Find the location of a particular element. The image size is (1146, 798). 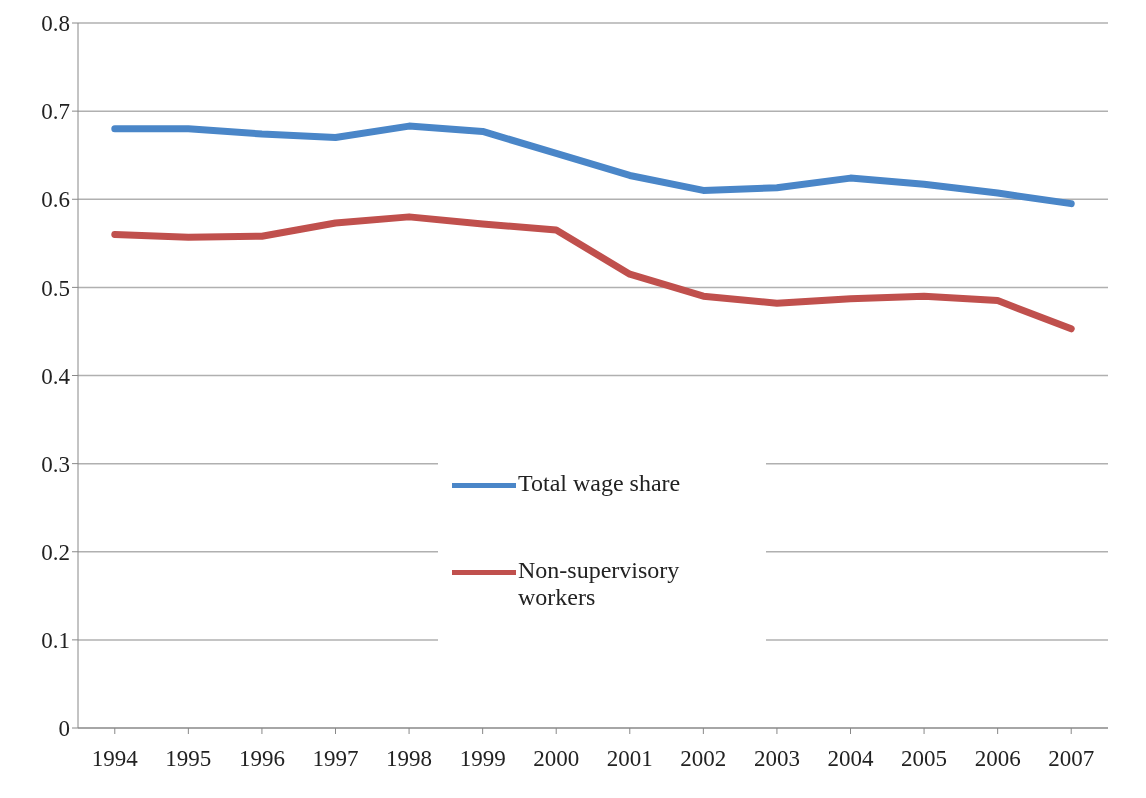

y-tick-label: 0.8 is located at coordinates (55, 24).